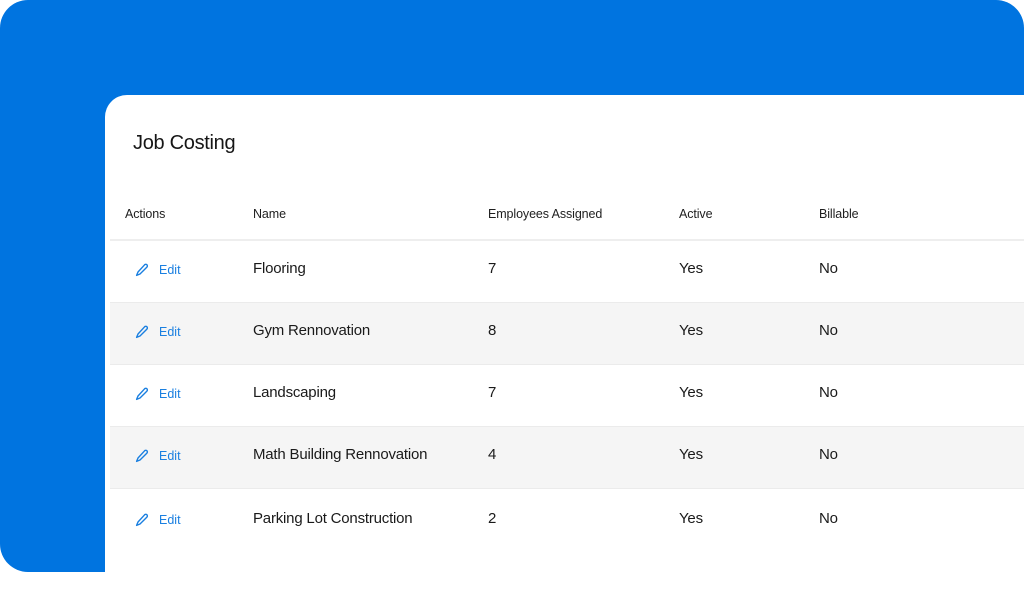  Describe the element at coordinates (696, 214) in the screenshot. I see `column-header-active: Active` at that location.